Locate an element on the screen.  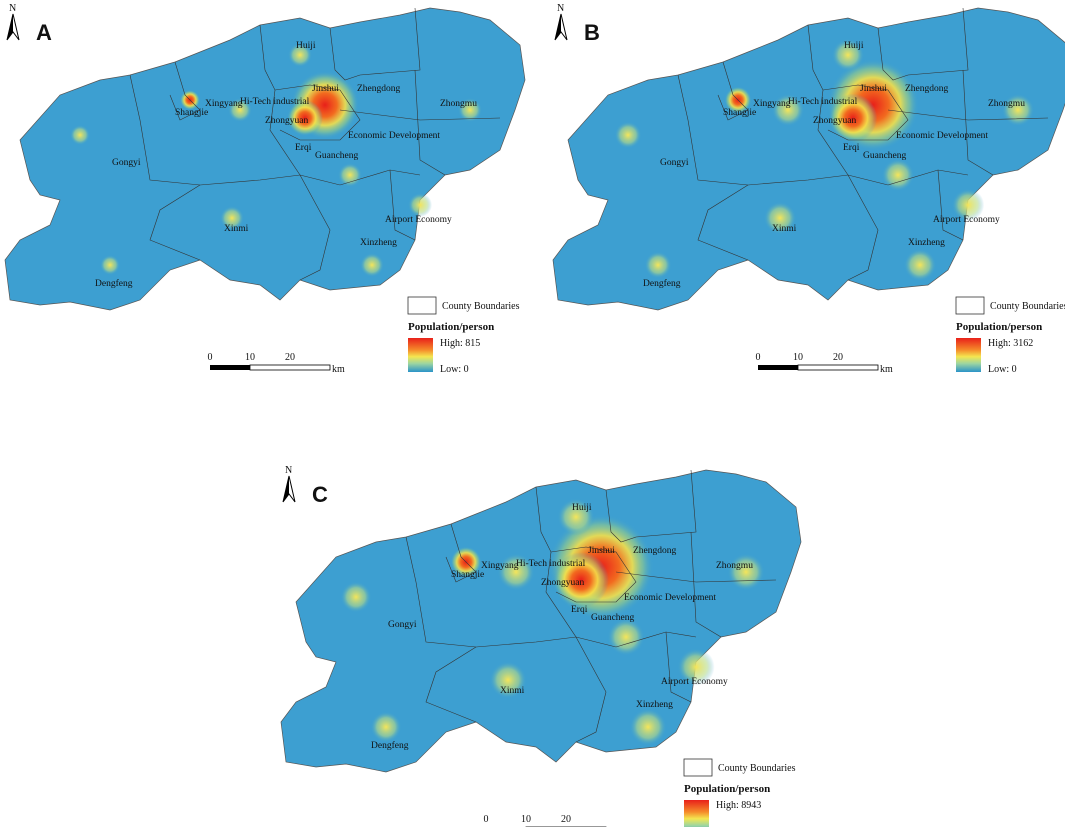
district-label: Economic Development is located at coordinates (670, 598).